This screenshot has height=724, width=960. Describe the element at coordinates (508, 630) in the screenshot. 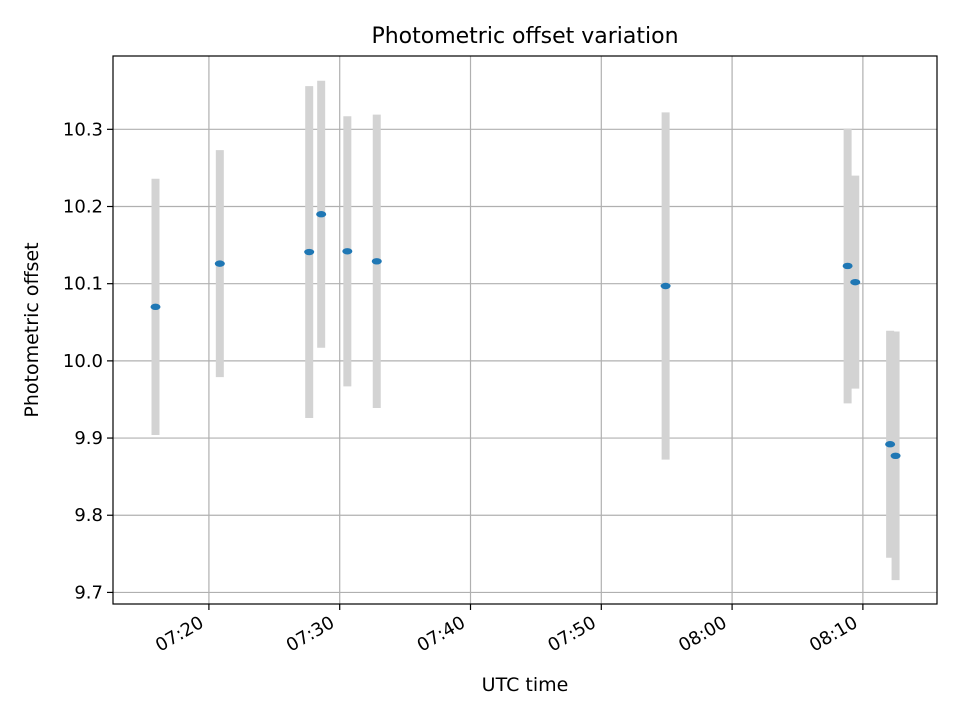

I see `x-axis-ticks: 07:20 07:30 07:40 07:50 08:00 08:10` at that location.